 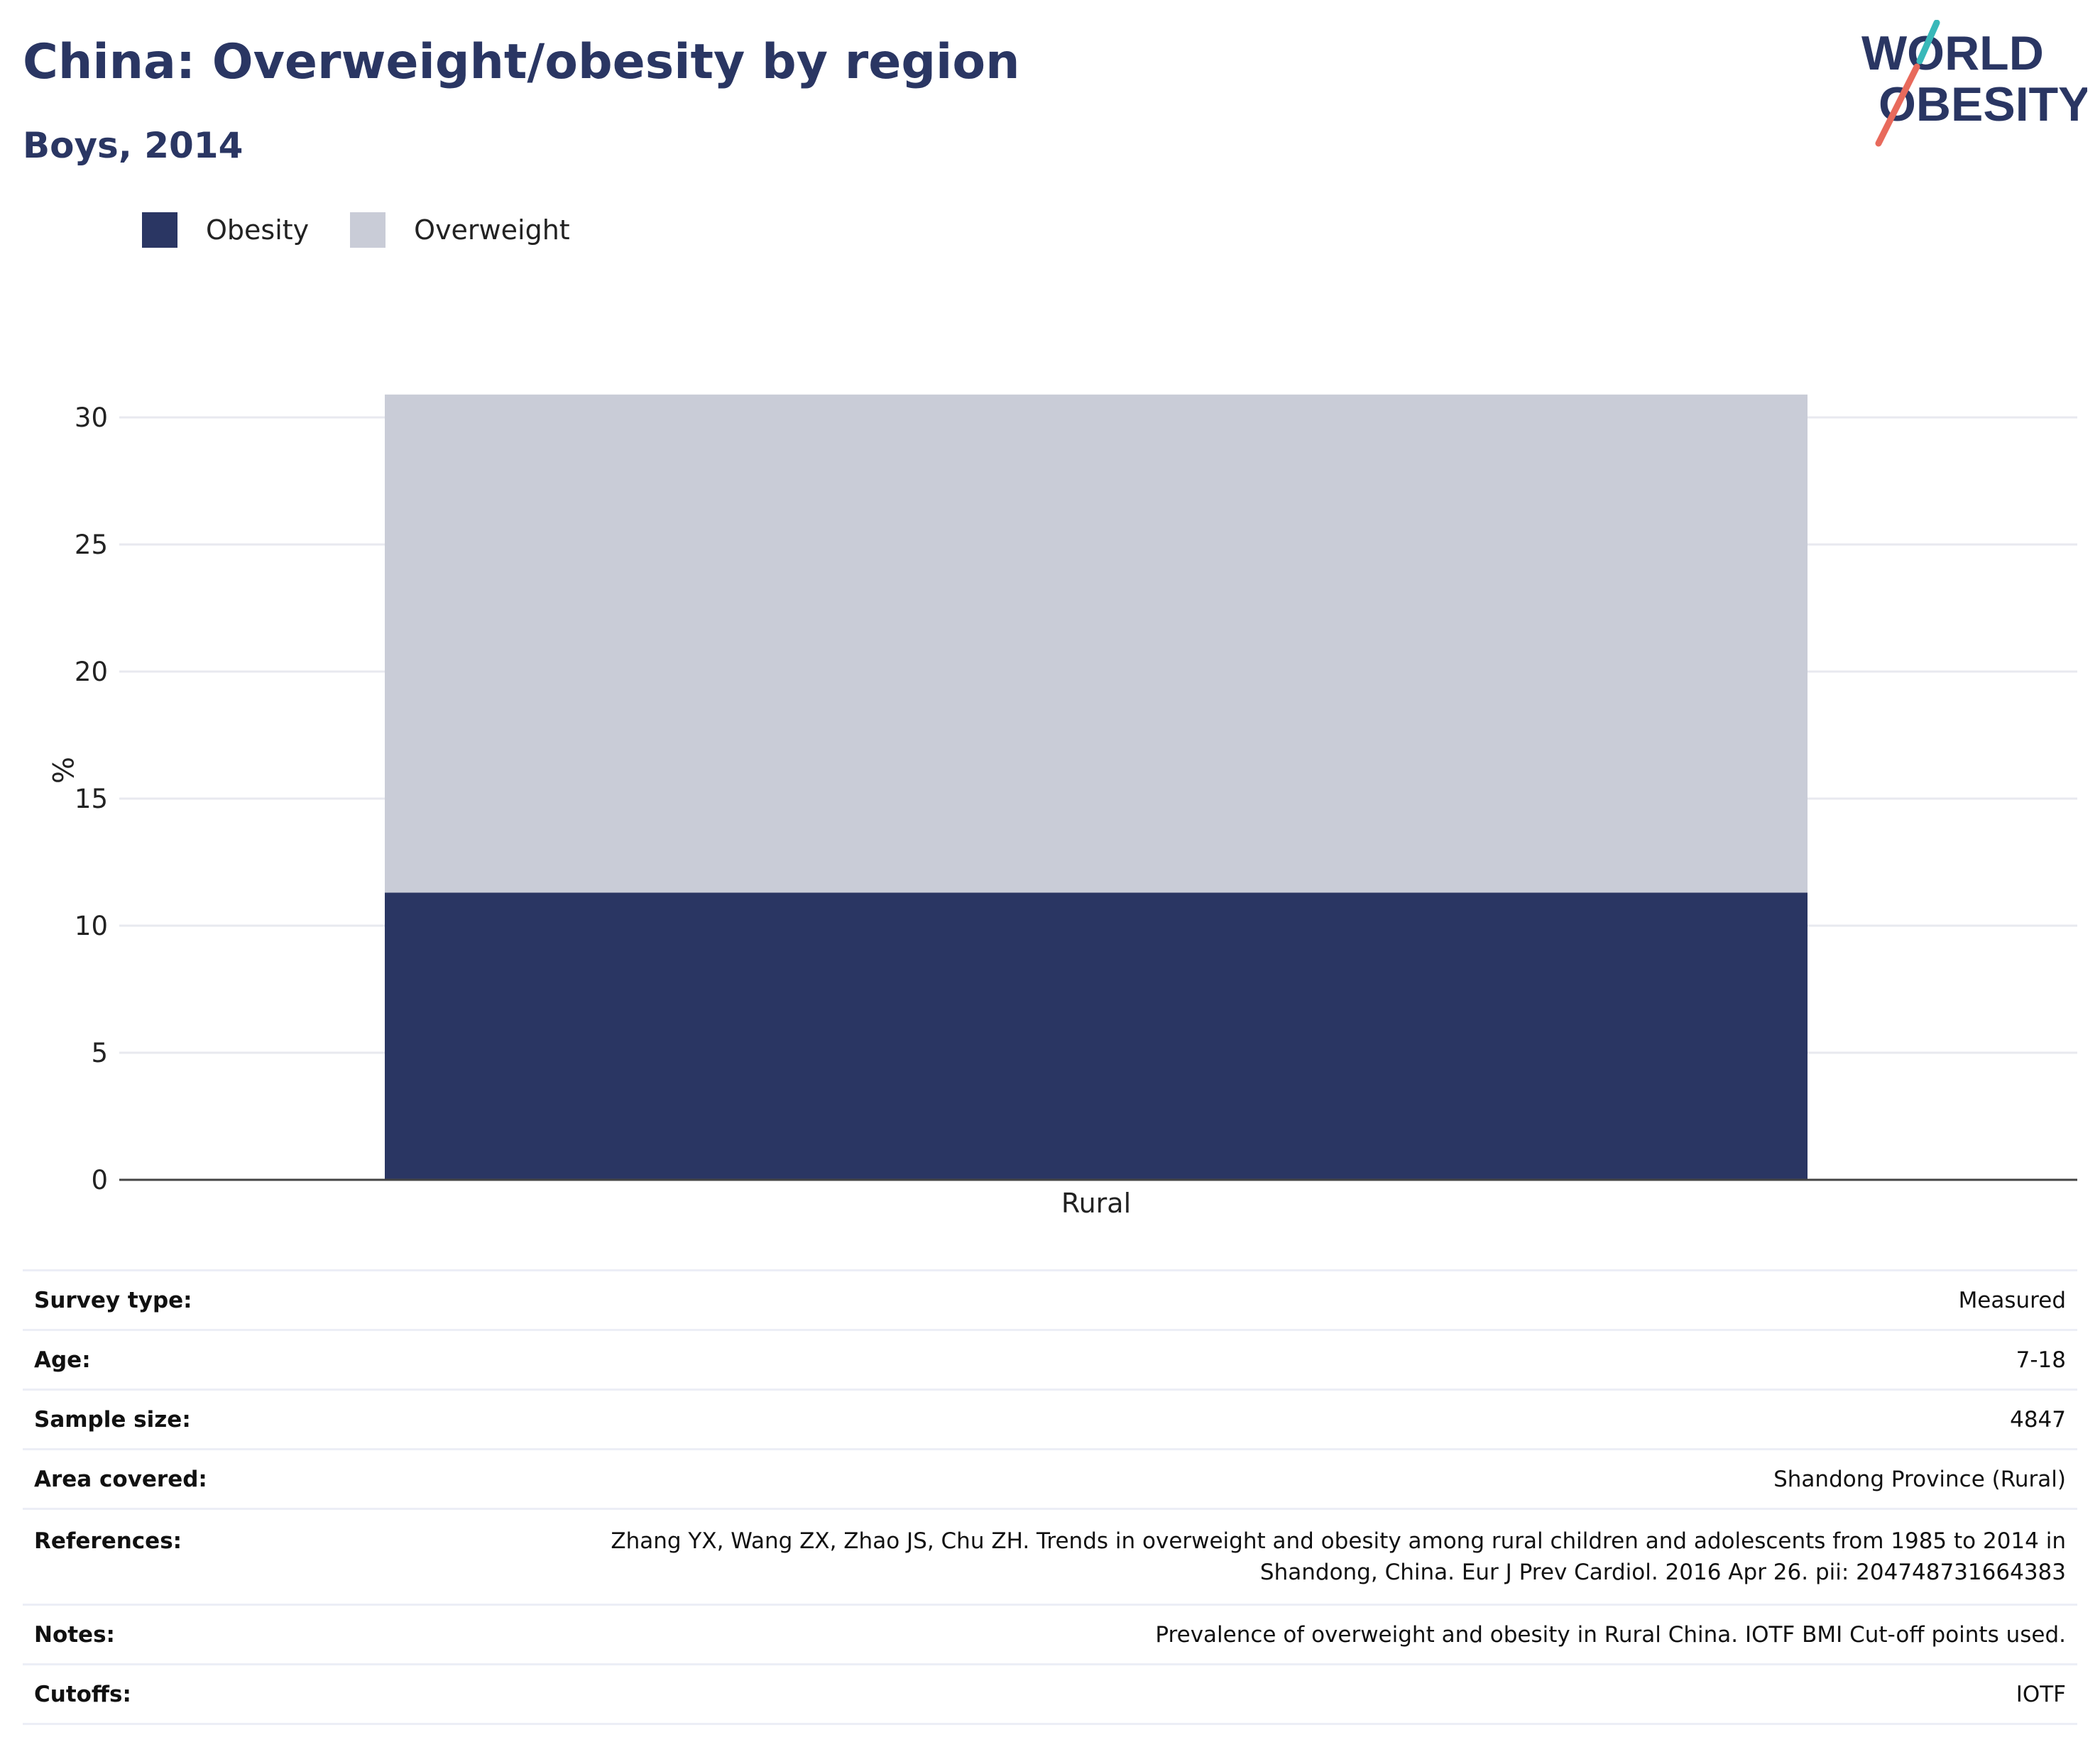 I want to click on legend-item-obesity: Obesity, so click(x=225, y=230).